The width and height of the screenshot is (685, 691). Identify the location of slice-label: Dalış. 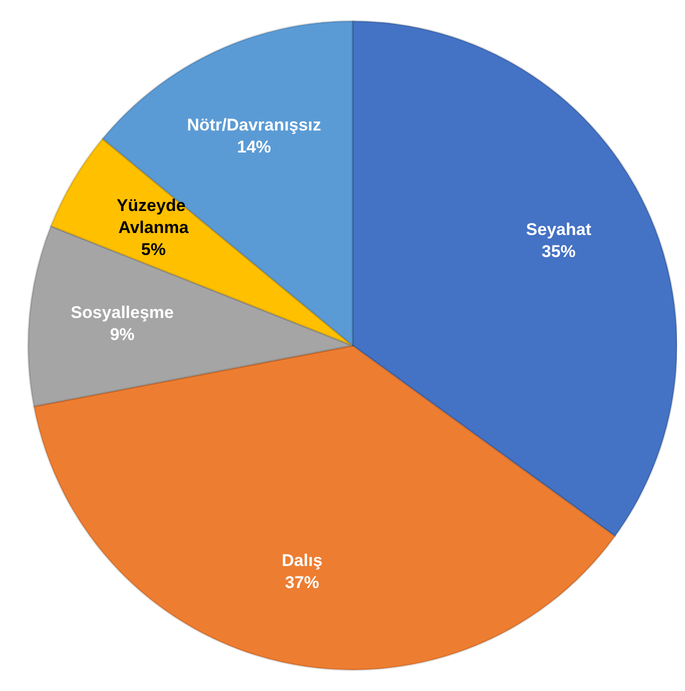
(302, 560).